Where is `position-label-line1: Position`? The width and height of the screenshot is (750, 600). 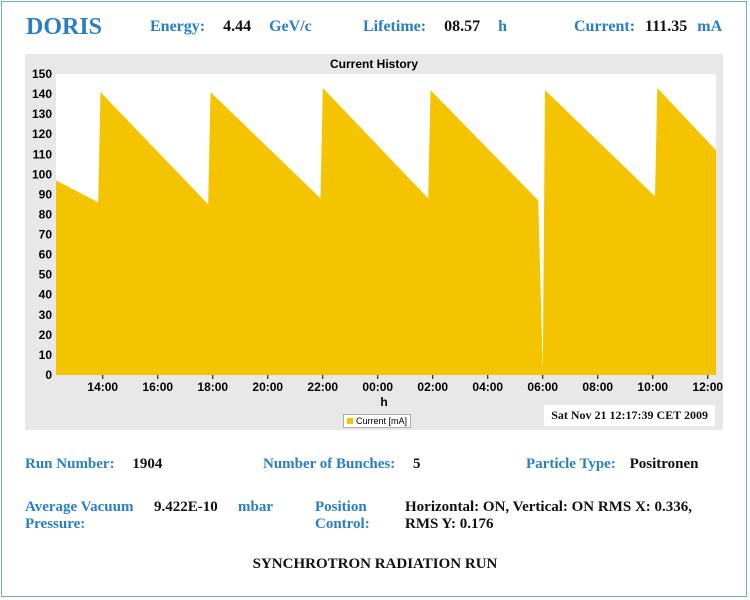
position-label-line1: Position is located at coordinates (341, 507).